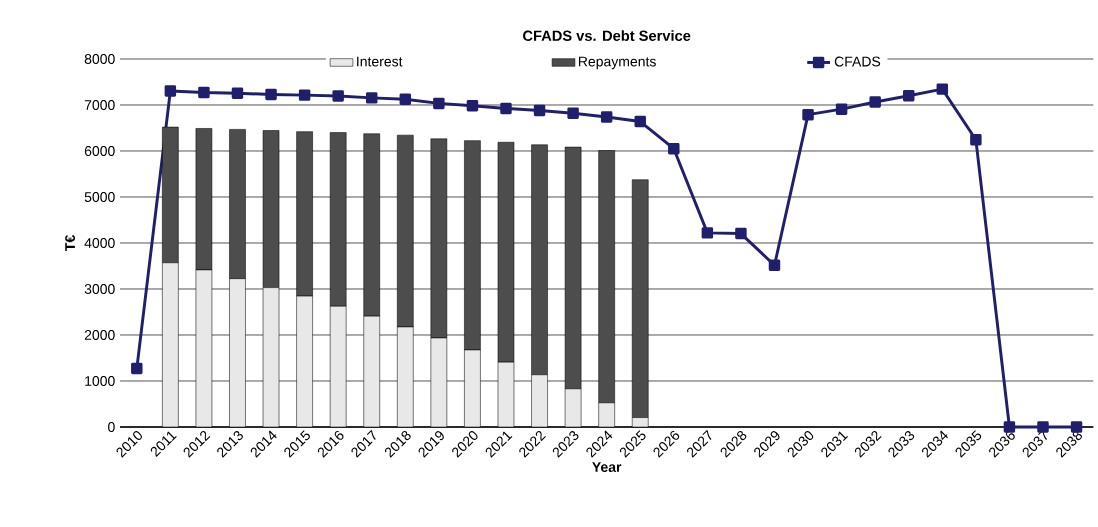 The height and width of the screenshot is (527, 1098). What do you see at coordinates (100, 381) in the screenshot?
I see `y-tick-label: 1000` at bounding box center [100, 381].